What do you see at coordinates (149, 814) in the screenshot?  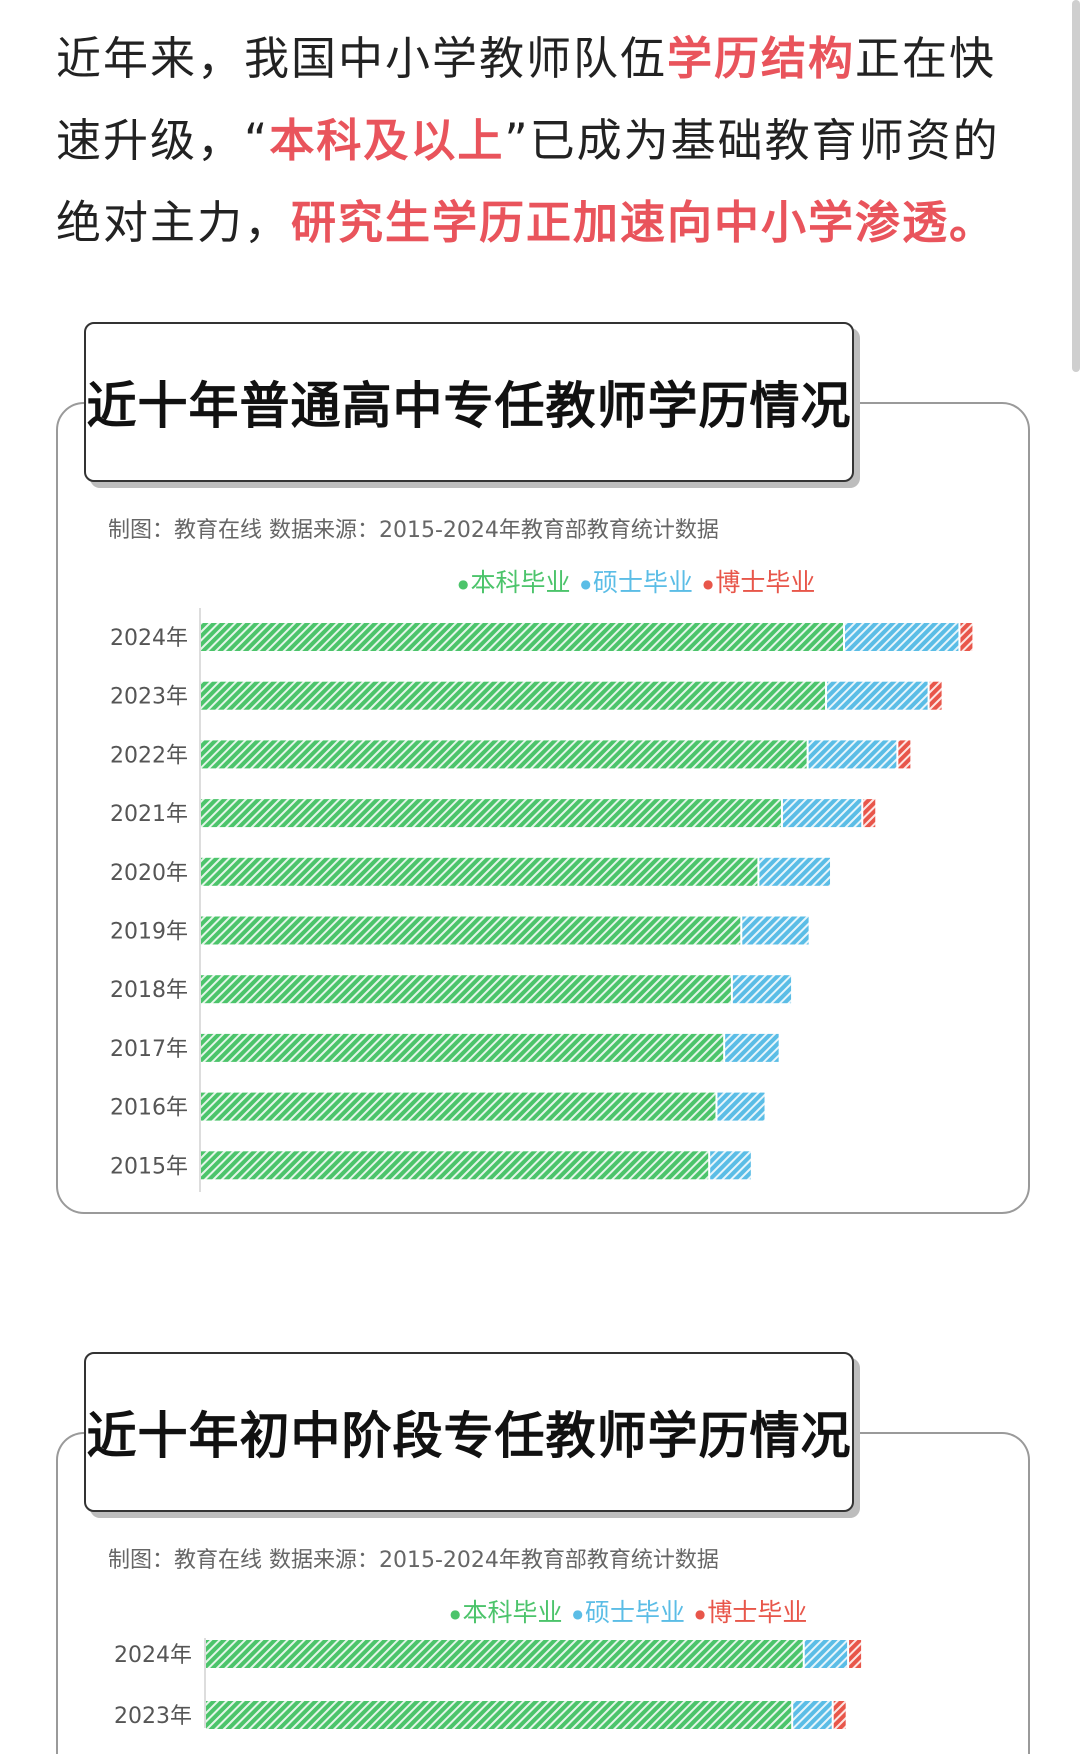 I see `year-tick-label: 2021年` at bounding box center [149, 814].